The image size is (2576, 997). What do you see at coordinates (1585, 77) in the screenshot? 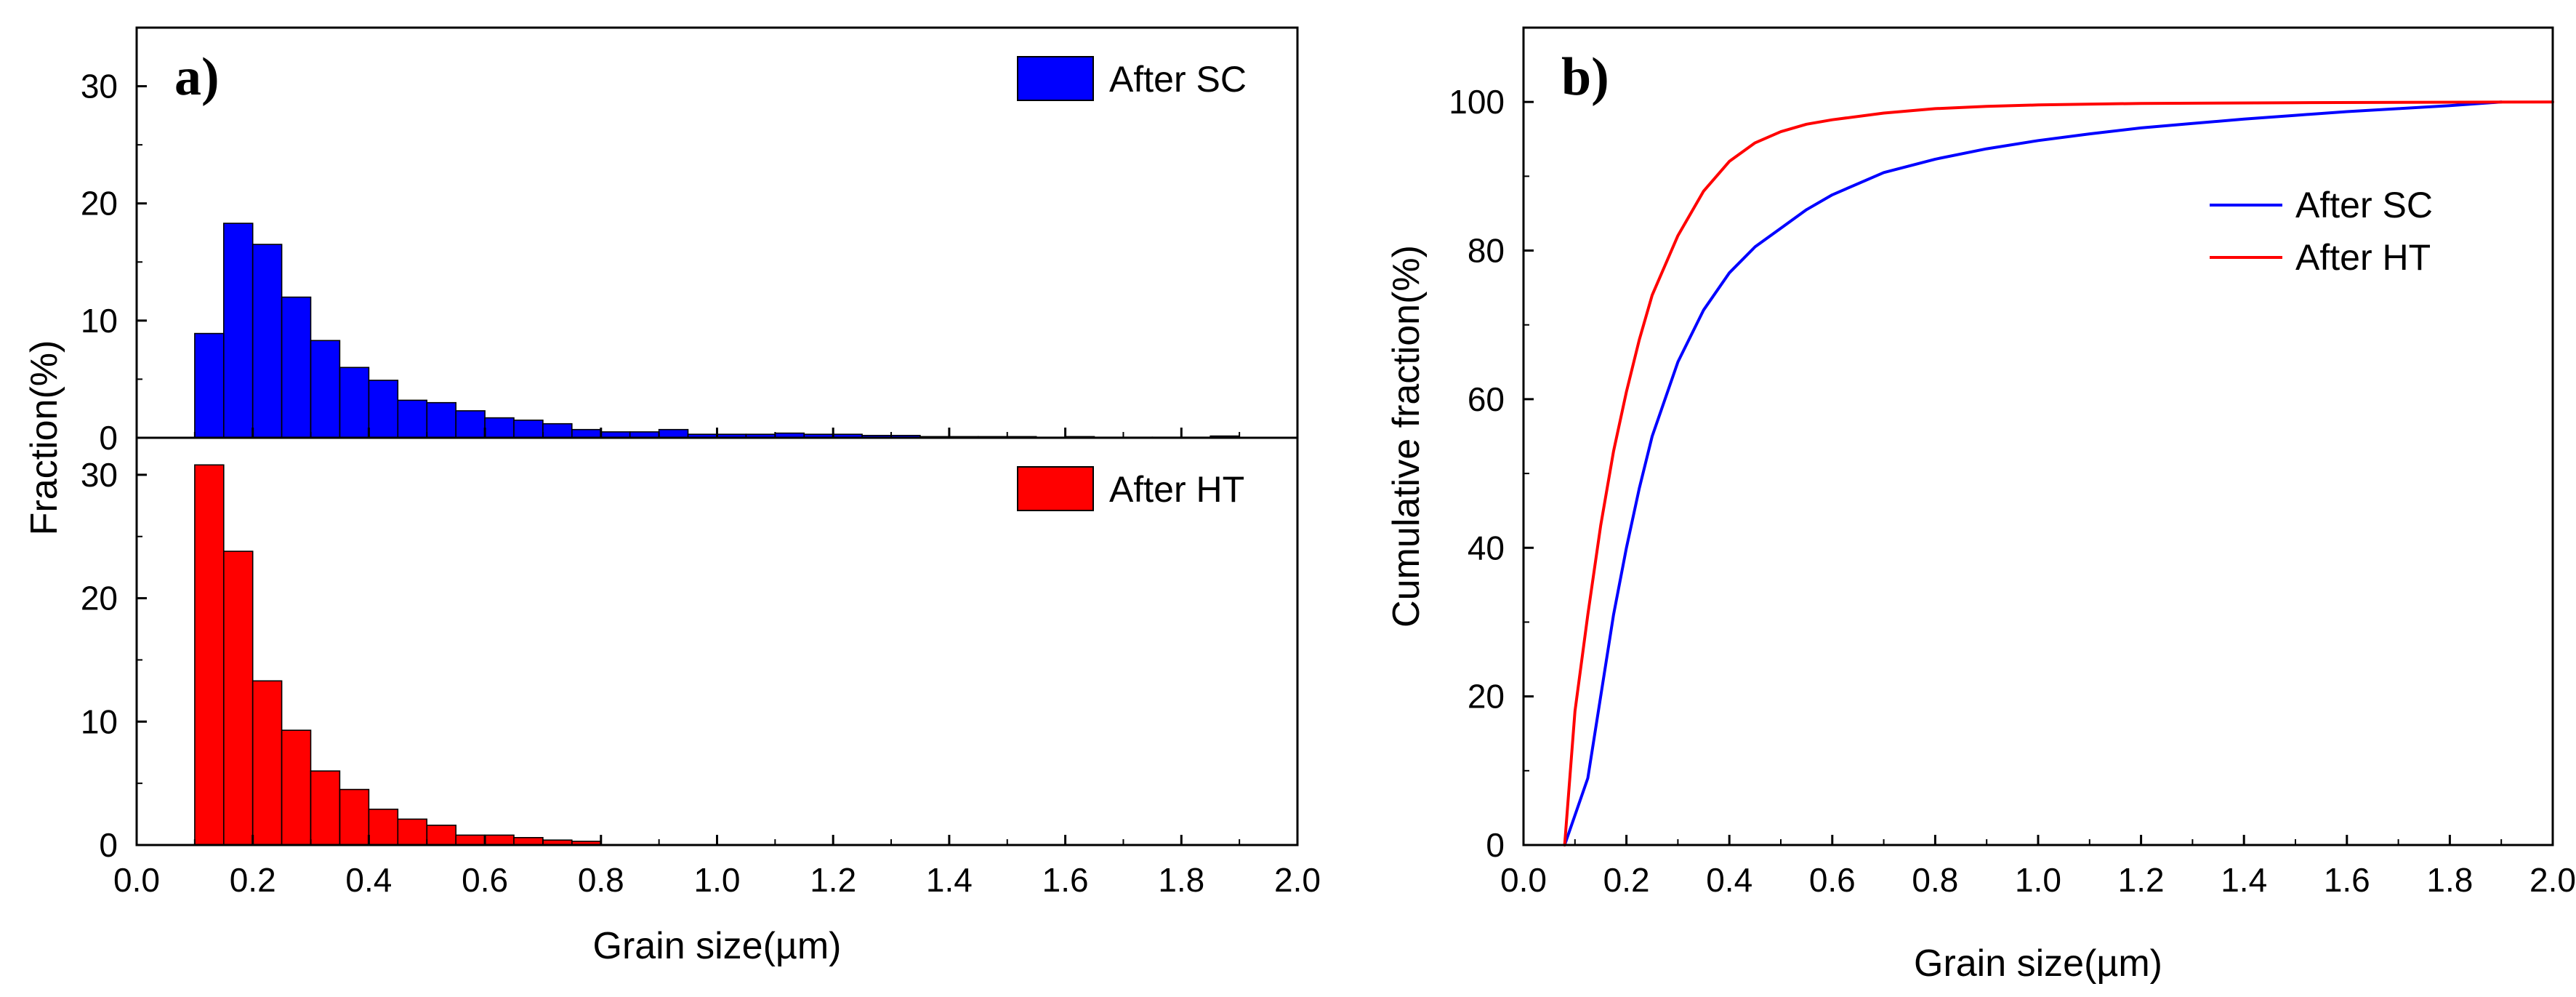
I see `panel-label-b: b)` at bounding box center [1585, 77].